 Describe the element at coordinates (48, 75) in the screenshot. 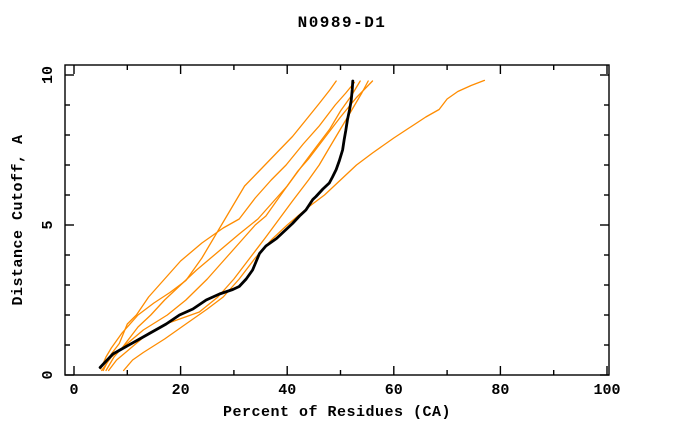

I see `y-tick-label: 10` at that location.